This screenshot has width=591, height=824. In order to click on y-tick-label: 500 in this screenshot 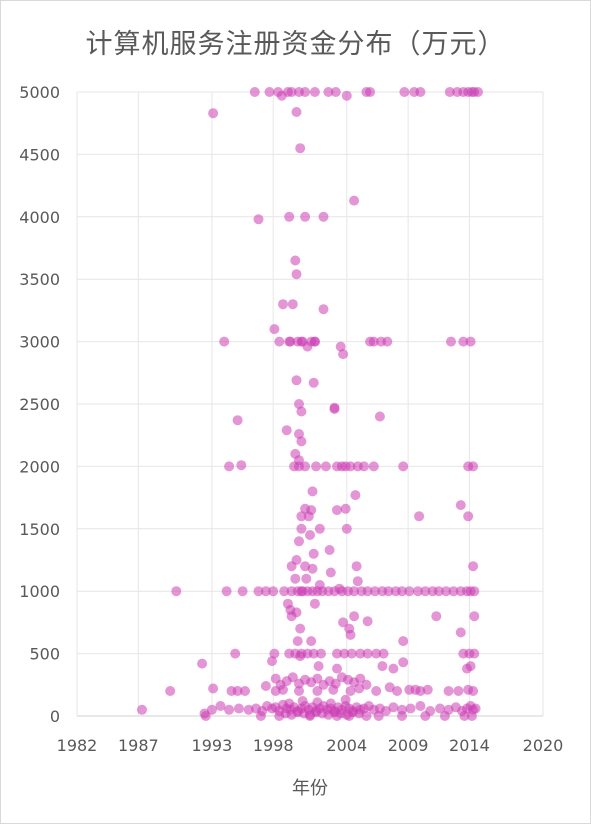, I will do `click(44, 654)`.